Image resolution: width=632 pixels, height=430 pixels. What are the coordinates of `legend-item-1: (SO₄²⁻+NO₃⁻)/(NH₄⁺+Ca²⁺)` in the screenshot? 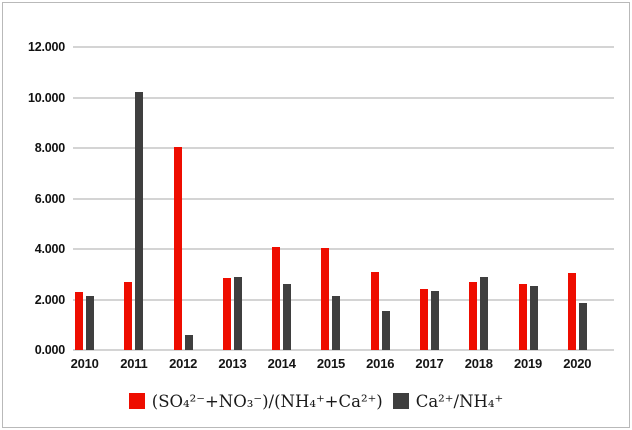 It's located at (255, 401).